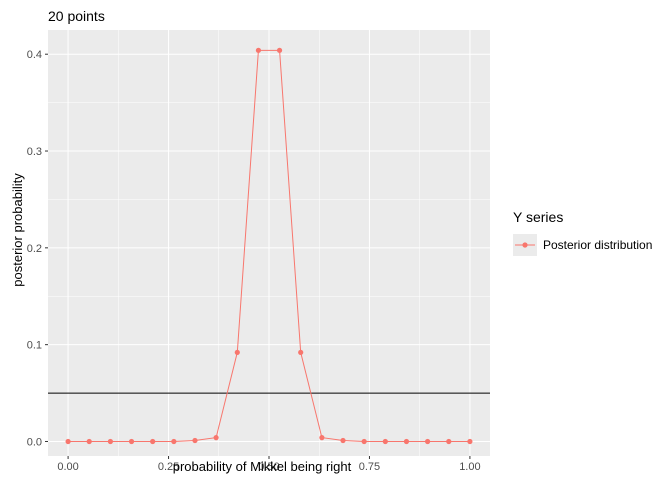 Image resolution: width=672 pixels, height=480 pixels. I want to click on legend: Y series Posterior distribution, so click(582, 232).